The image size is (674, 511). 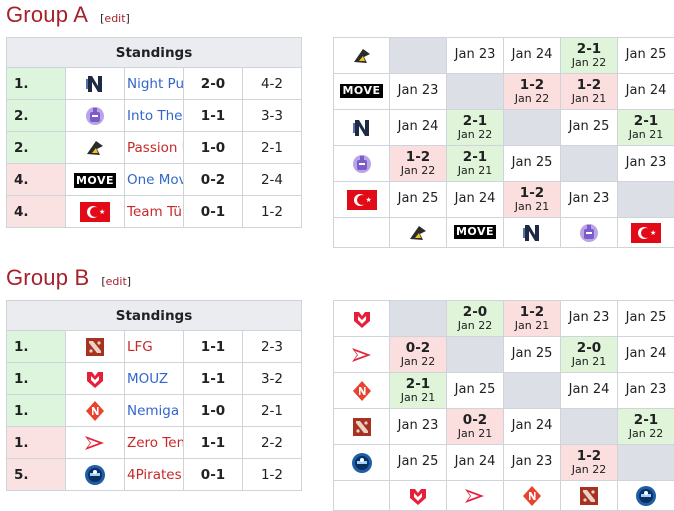 I want to click on team-name-link: Zero Tenacity, so click(x=155, y=443).